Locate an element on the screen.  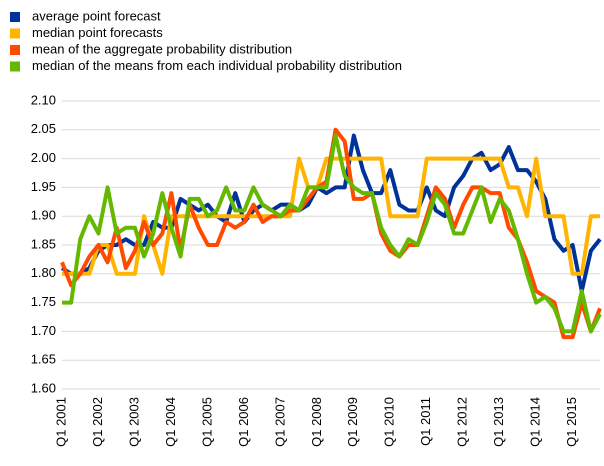
x-tick-label: Q1 2009 is located at coordinates (352, 422).